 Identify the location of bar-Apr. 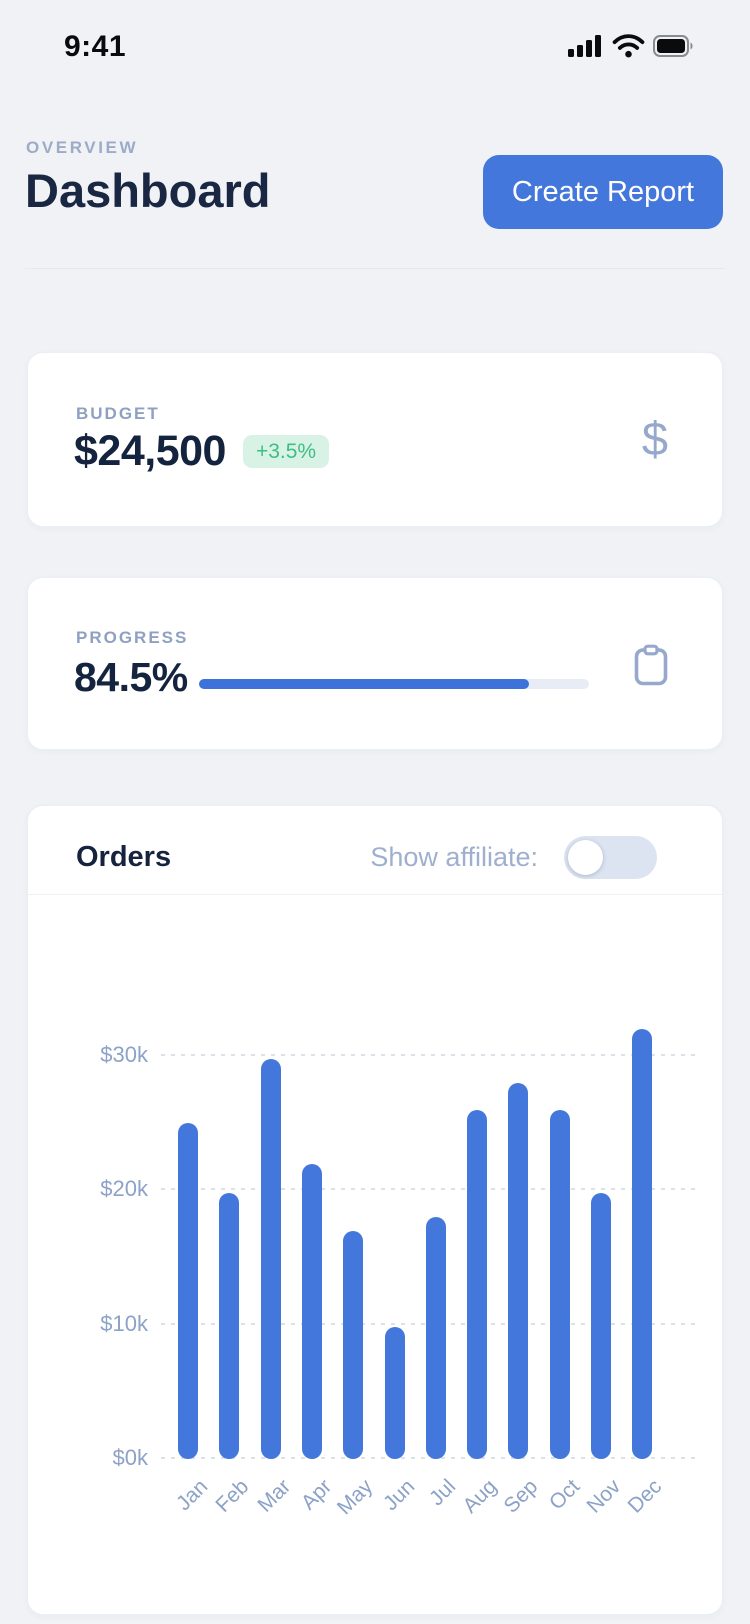
(311, 1311).